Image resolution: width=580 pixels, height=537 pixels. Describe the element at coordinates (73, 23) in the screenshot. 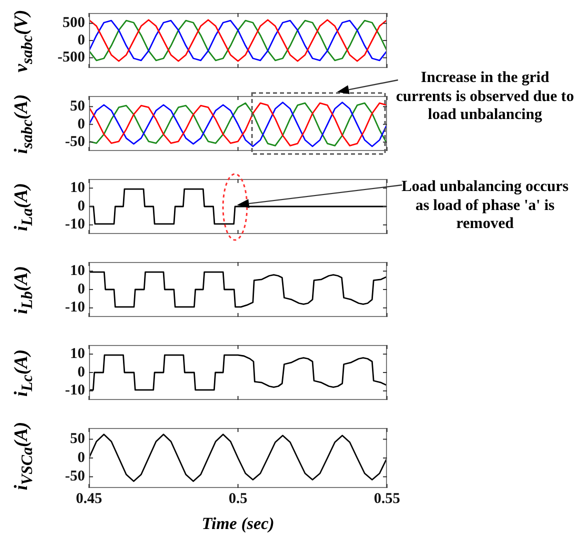

I see `y-tick-label: 500` at that location.